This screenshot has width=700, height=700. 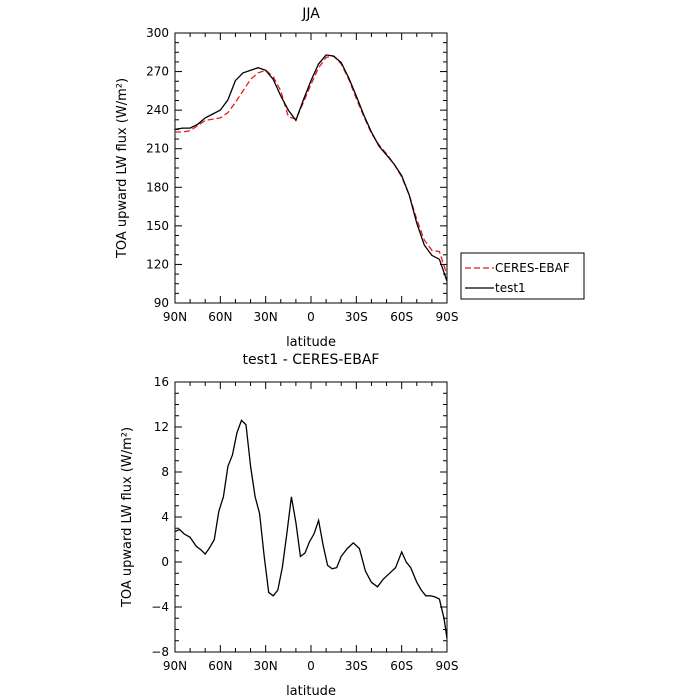 What do you see at coordinates (160, 517) in the screenshot?
I see `bottom-y-tick-labels: −8 −4 0 4 8 12 16` at bounding box center [160, 517].